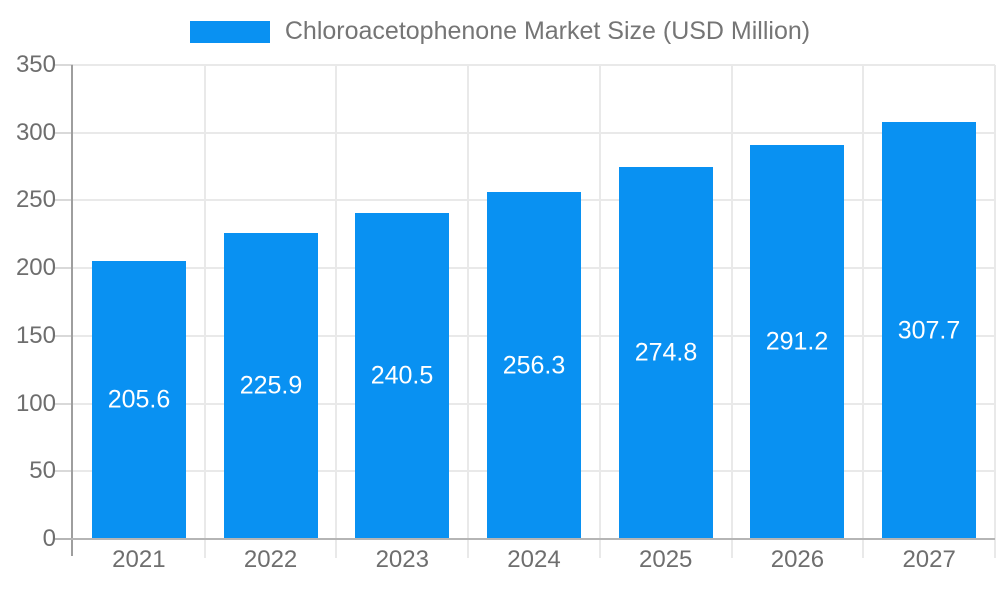 This screenshot has height=600, width=1000. Describe the element at coordinates (797, 559) in the screenshot. I see `x-axis-label: 2026` at that location.